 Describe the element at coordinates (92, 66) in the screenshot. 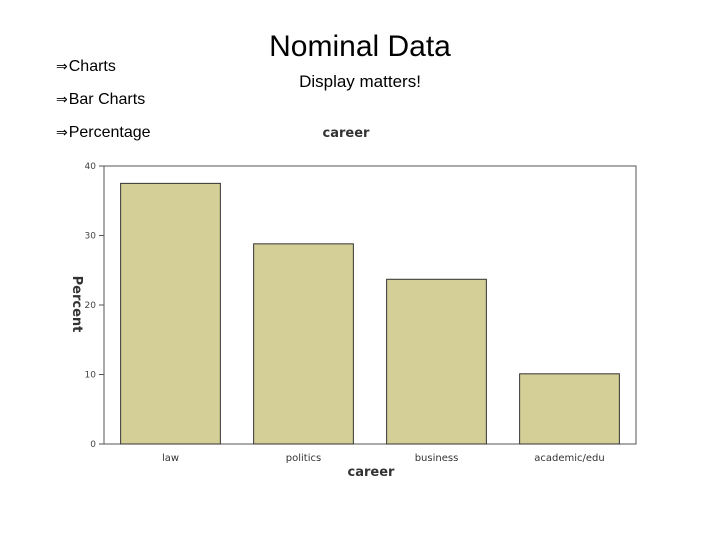

I see `bullet-label: Charts` at that location.